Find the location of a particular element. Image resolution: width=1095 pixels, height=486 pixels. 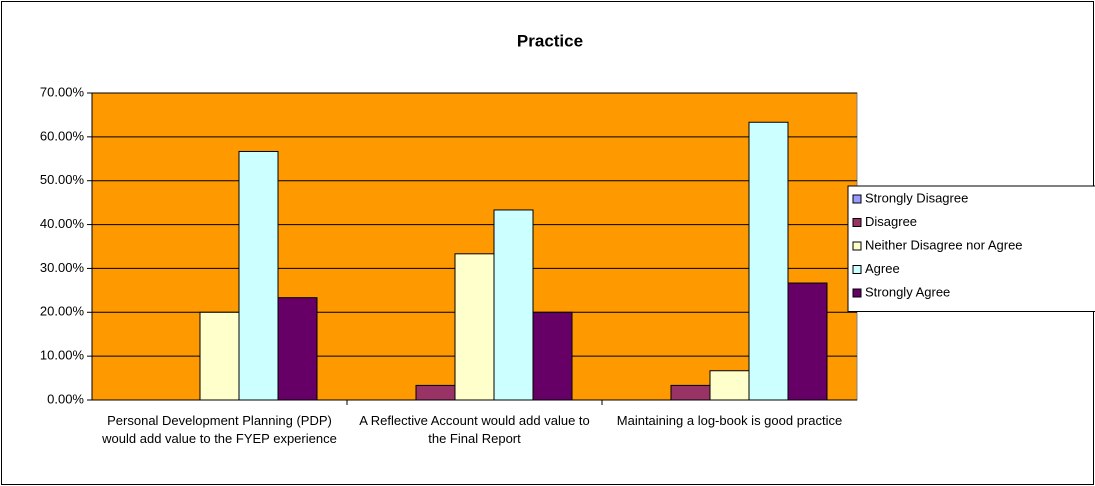

x-tick-label: Maintaining a log-book is good practice is located at coordinates (729, 420).